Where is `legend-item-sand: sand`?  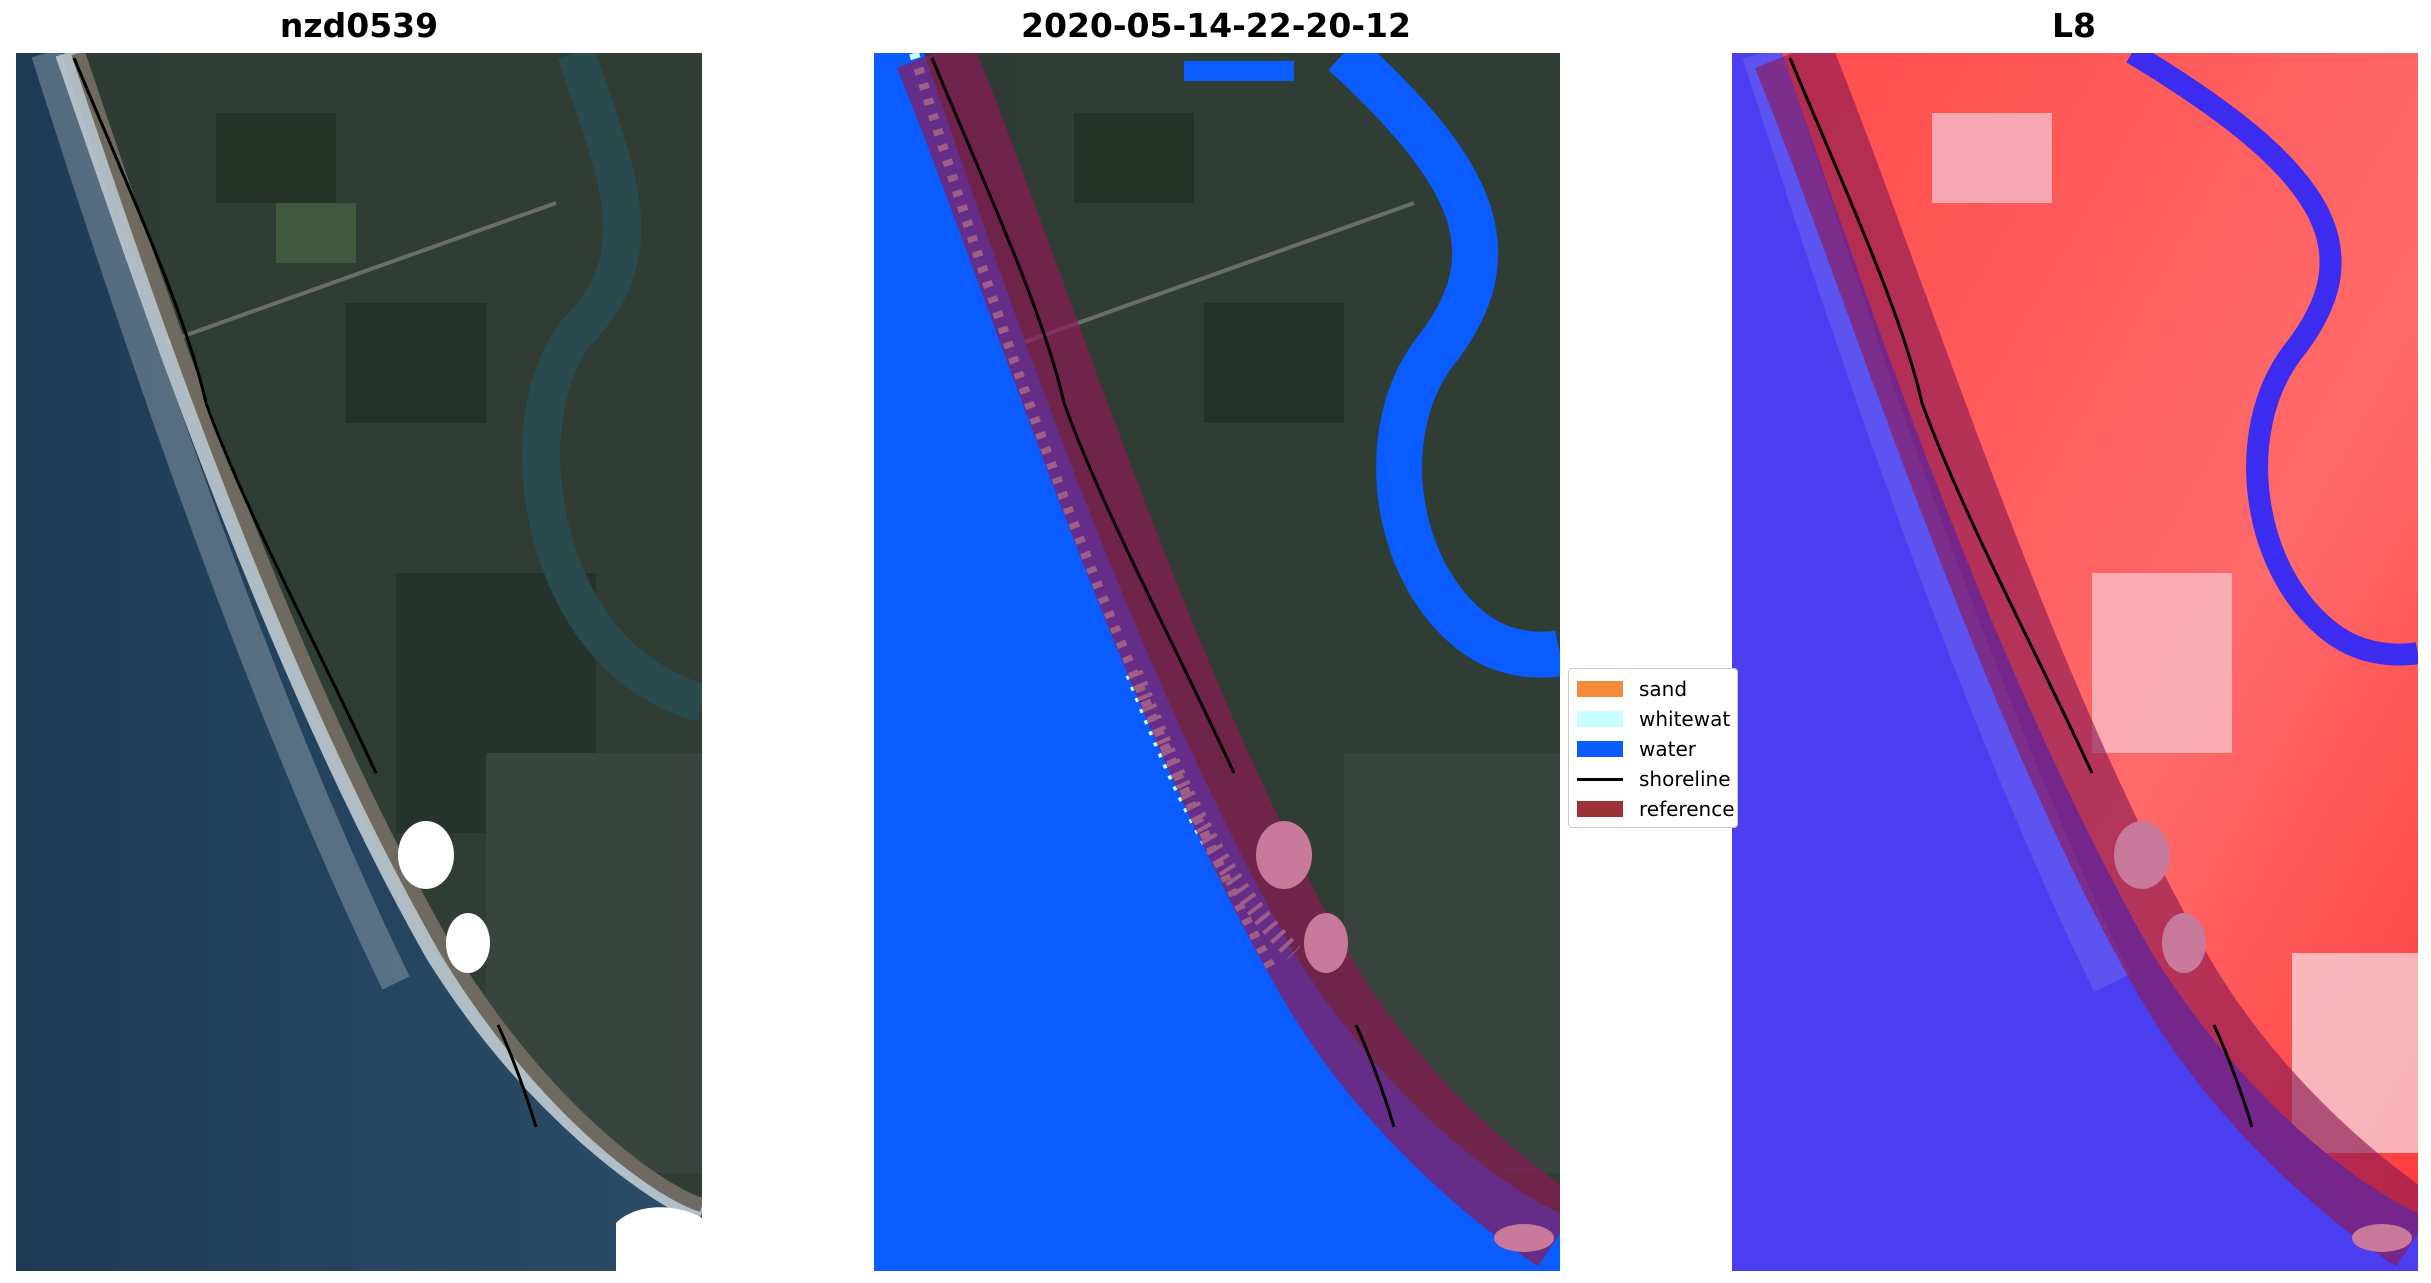
legend-item-sand: sand is located at coordinates (1632, 689).